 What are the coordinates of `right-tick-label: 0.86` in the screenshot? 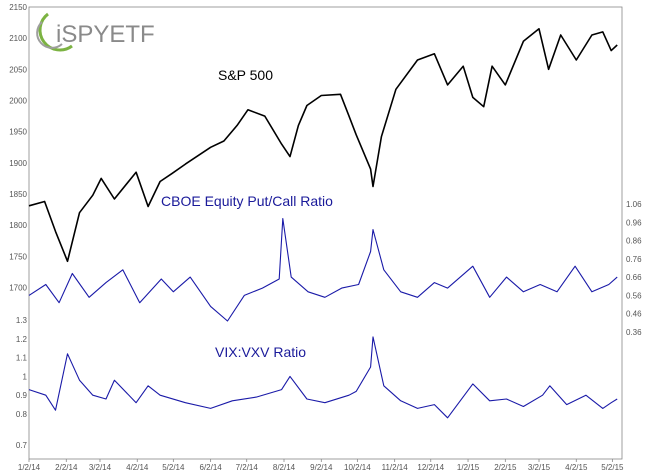 It's located at (634, 241).